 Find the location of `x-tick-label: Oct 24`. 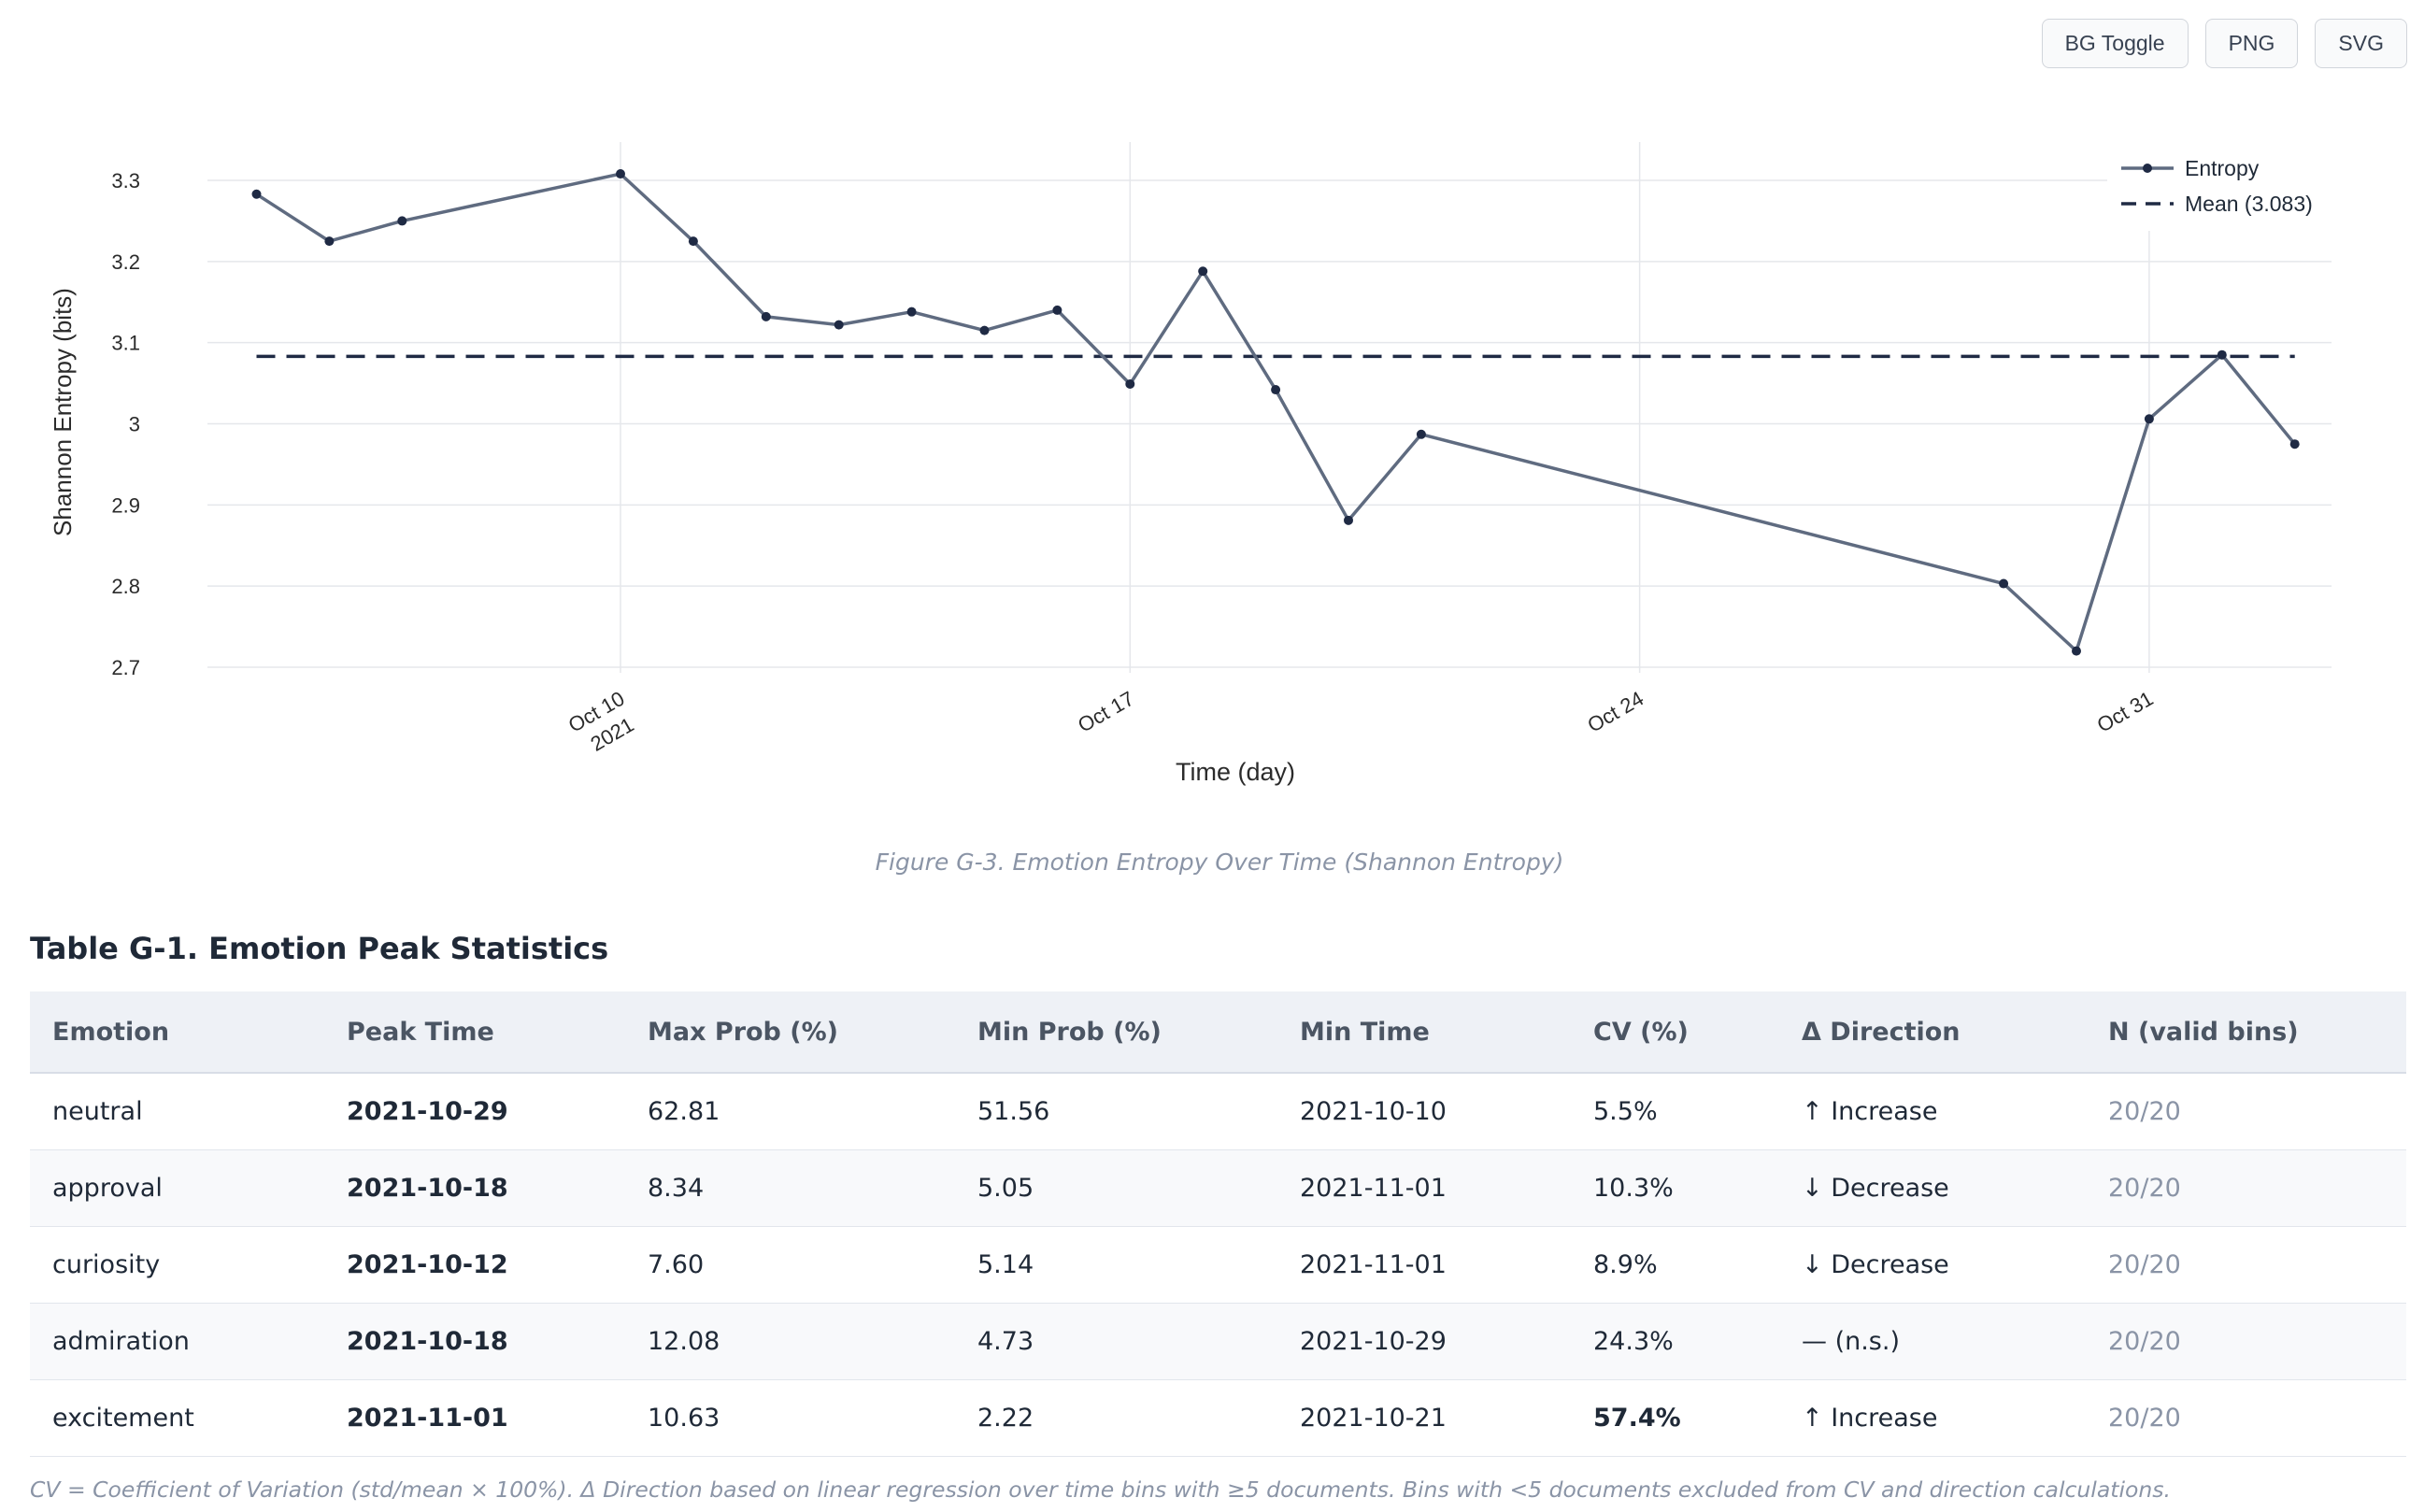

x-tick-label: Oct 24 is located at coordinates (1615, 712).